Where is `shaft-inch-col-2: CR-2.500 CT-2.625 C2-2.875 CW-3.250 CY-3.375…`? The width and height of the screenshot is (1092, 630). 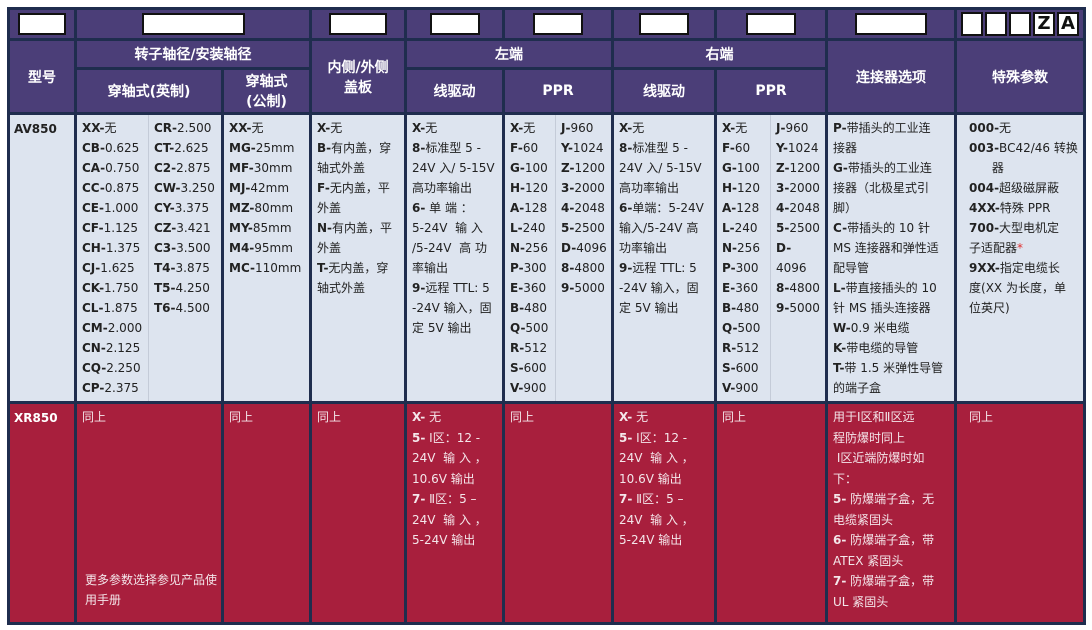
shaft-inch-col-2: CR-2.500 CT-2.625 C2-2.875 CW-3.250 CY-3.375… is located at coordinates (186, 258).